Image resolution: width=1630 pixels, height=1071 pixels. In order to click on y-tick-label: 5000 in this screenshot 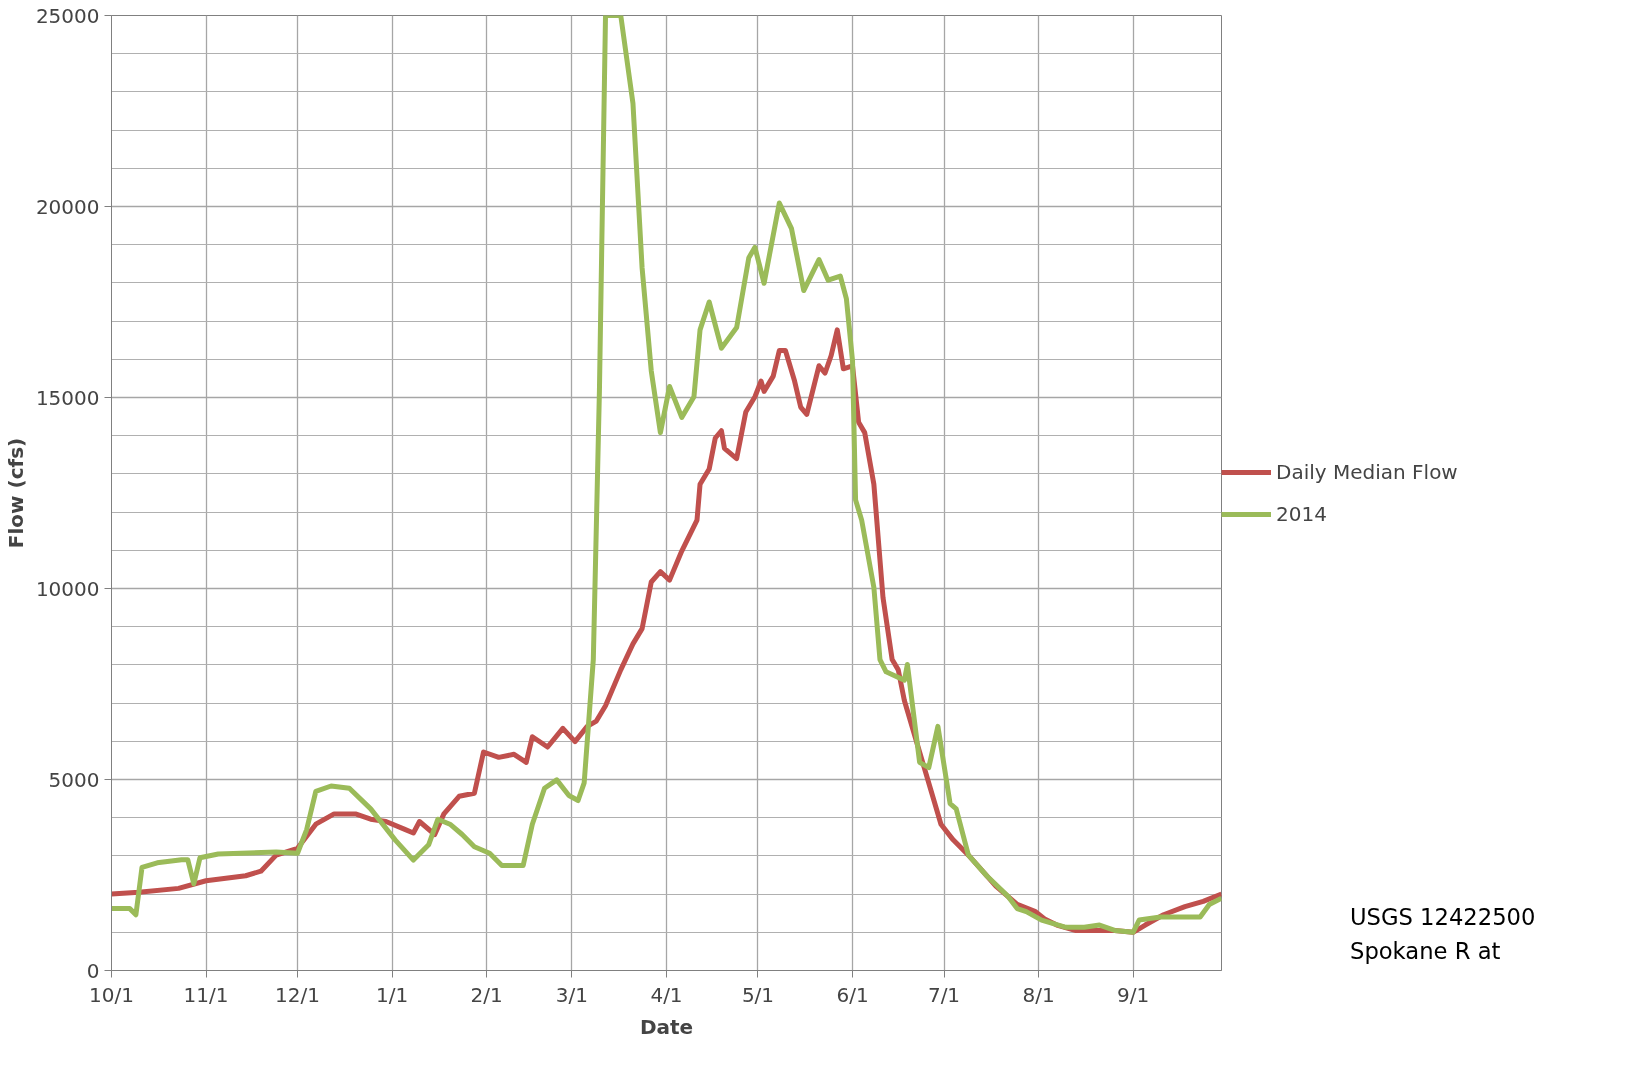, I will do `click(74, 779)`.